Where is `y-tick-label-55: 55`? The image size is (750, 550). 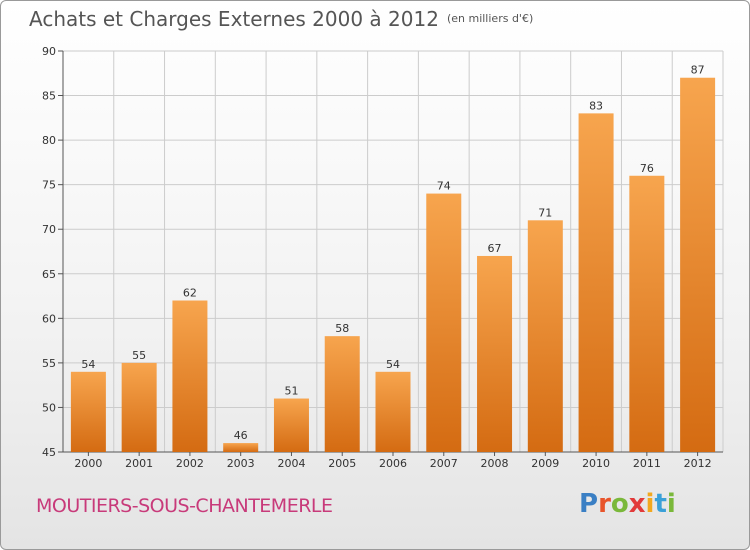 y-tick-label-55: 55 is located at coordinates (49, 363).